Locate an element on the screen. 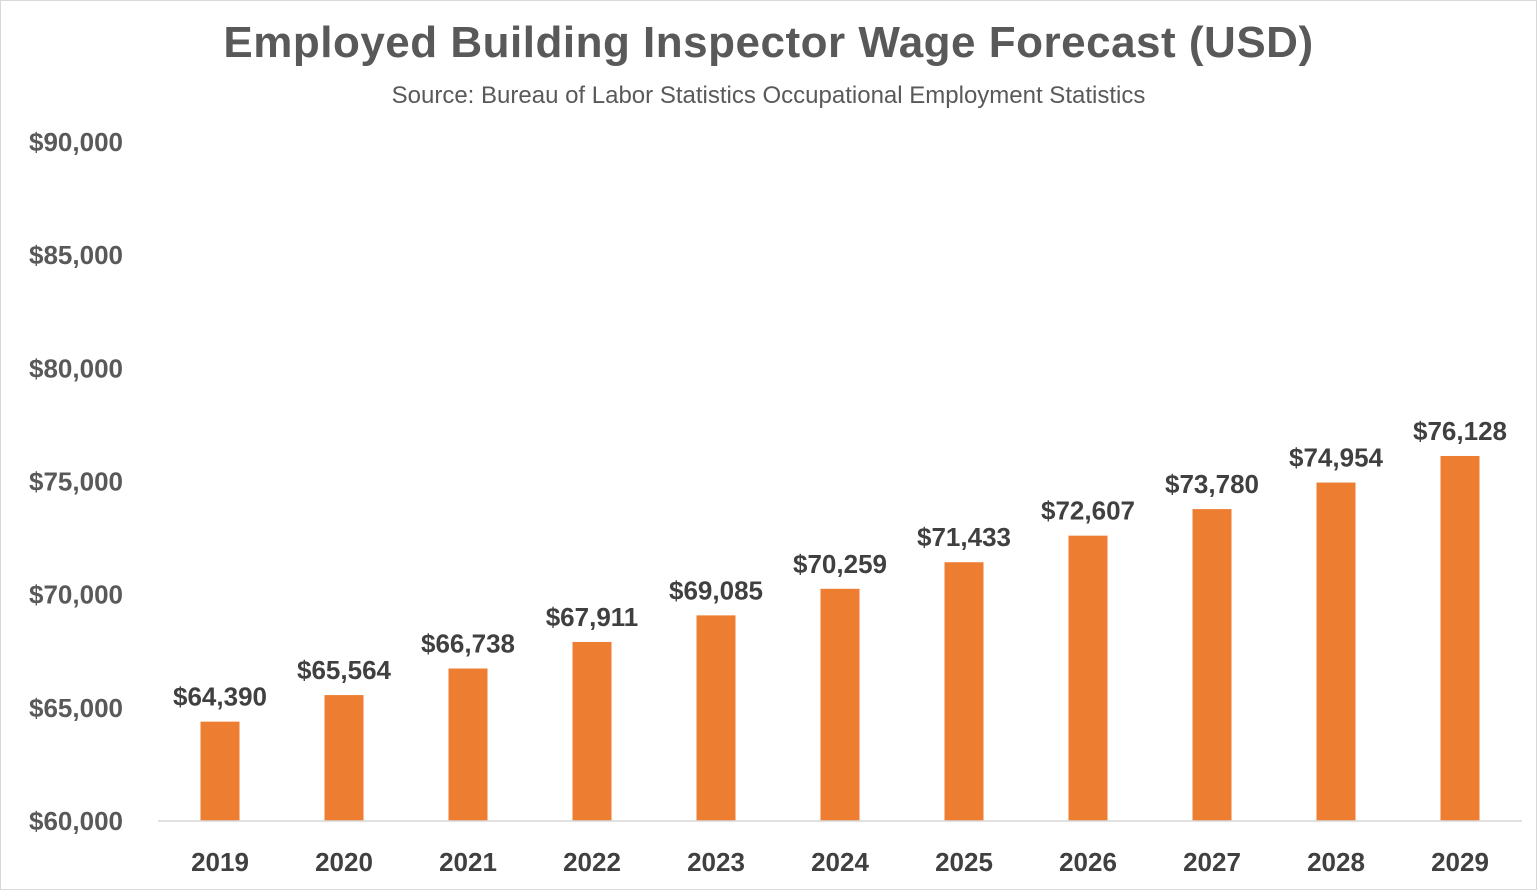 The image size is (1537, 890). y-tick-label: $90,000 is located at coordinates (76, 142).